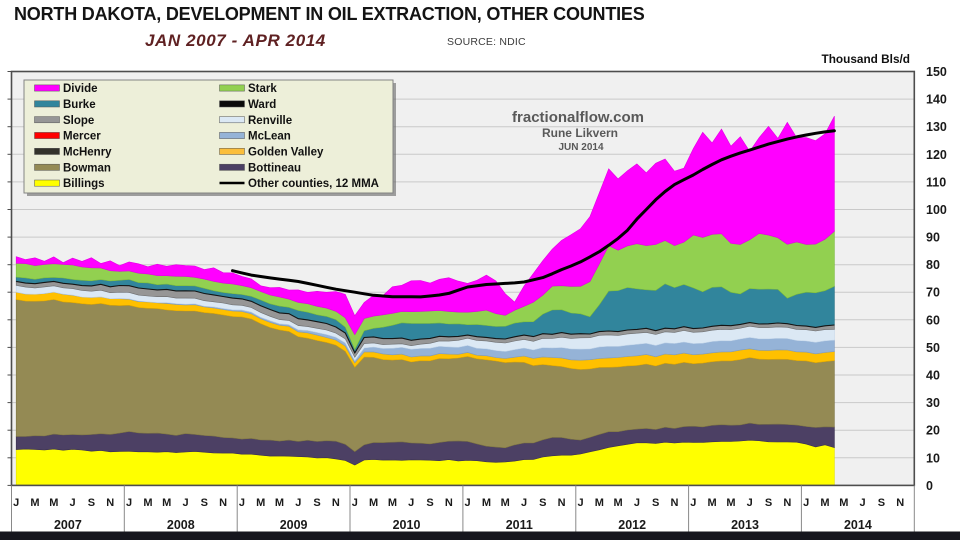 The image size is (960, 540). Describe the element at coordinates (933, 348) in the screenshot. I see `svg-text: 50` at that location.